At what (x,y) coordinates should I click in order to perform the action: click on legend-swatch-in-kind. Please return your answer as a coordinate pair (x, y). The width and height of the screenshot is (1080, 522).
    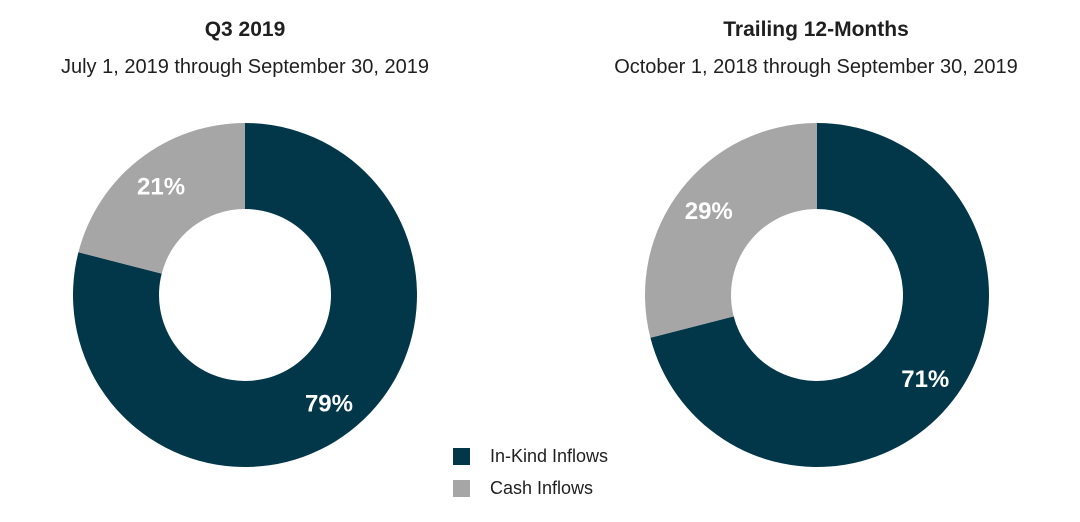
    Looking at the image, I should click on (461, 456).